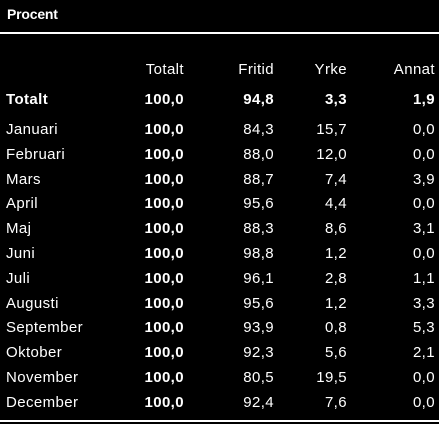  What do you see at coordinates (42, 402) in the screenshot?
I see `row-label: December` at bounding box center [42, 402].